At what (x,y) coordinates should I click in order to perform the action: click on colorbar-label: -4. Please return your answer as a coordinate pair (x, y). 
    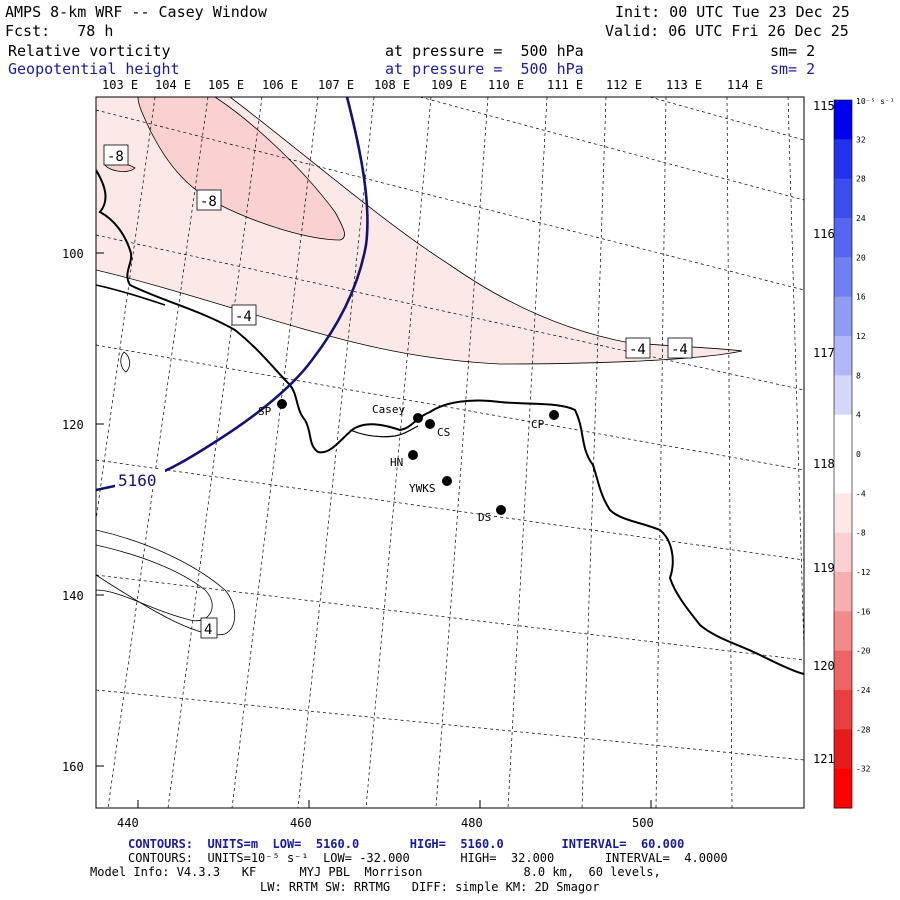
    Looking at the image, I should click on (861, 493).